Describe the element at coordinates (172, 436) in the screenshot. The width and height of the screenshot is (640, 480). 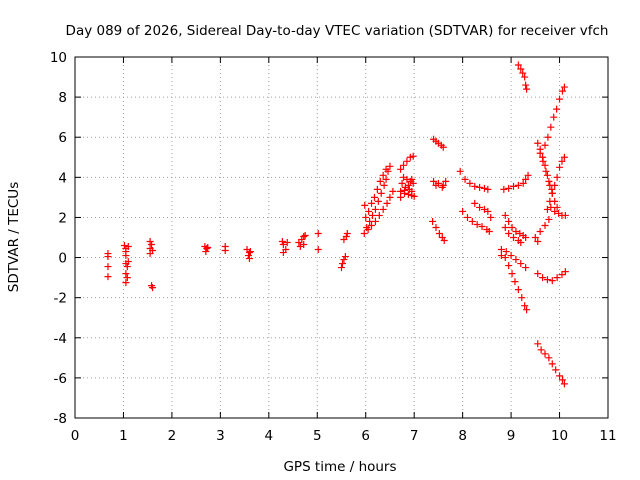
I see `x-tick-label: 2` at that location.